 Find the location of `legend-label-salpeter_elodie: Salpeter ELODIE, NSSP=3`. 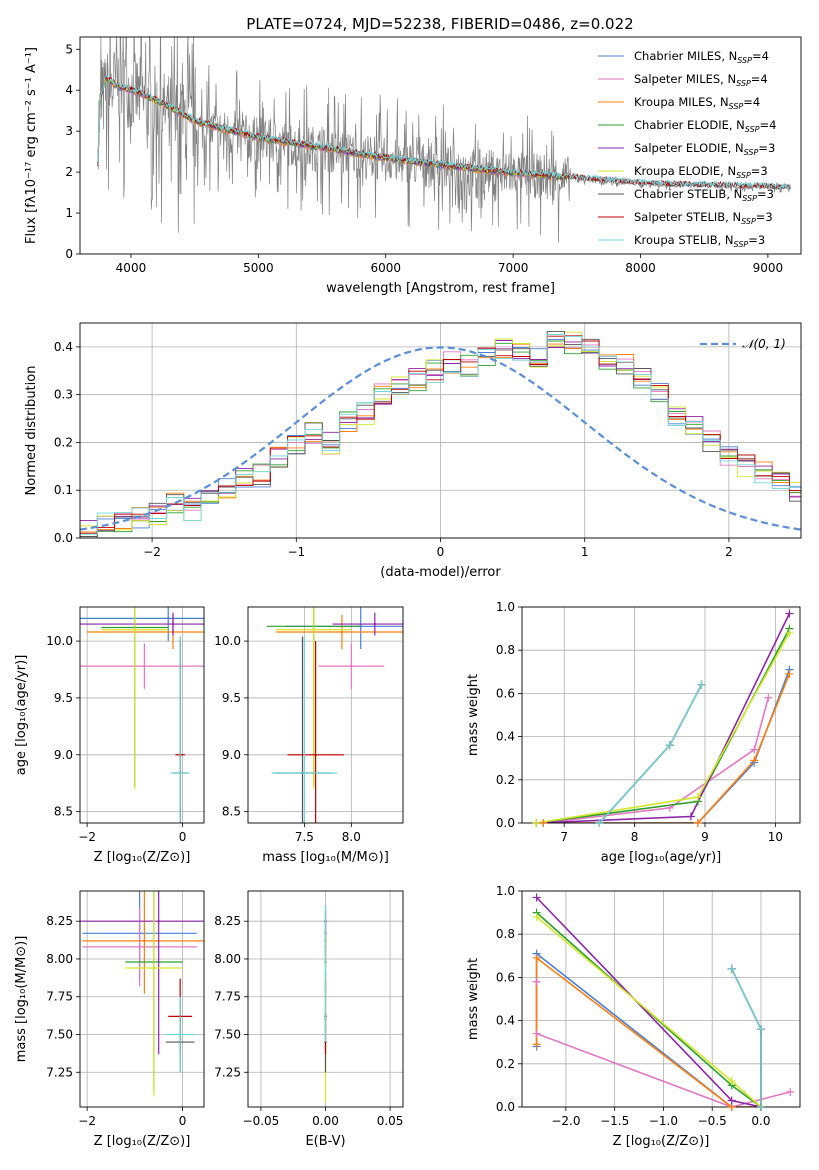

legend-label-salpeter_elodie: Salpeter ELODIE, NSSP=3 is located at coordinates (704, 149).